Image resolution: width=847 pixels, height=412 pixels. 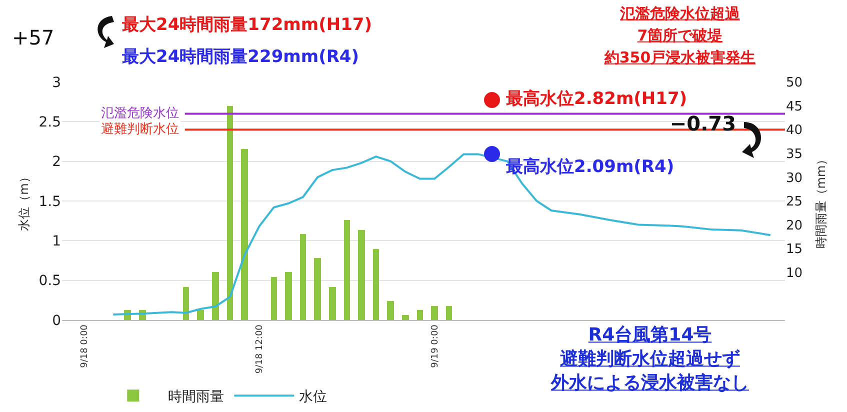 What do you see at coordinates (650, 383) in the screenshot?
I see `text: 外水による浸水被害なし` at bounding box center [650, 383].